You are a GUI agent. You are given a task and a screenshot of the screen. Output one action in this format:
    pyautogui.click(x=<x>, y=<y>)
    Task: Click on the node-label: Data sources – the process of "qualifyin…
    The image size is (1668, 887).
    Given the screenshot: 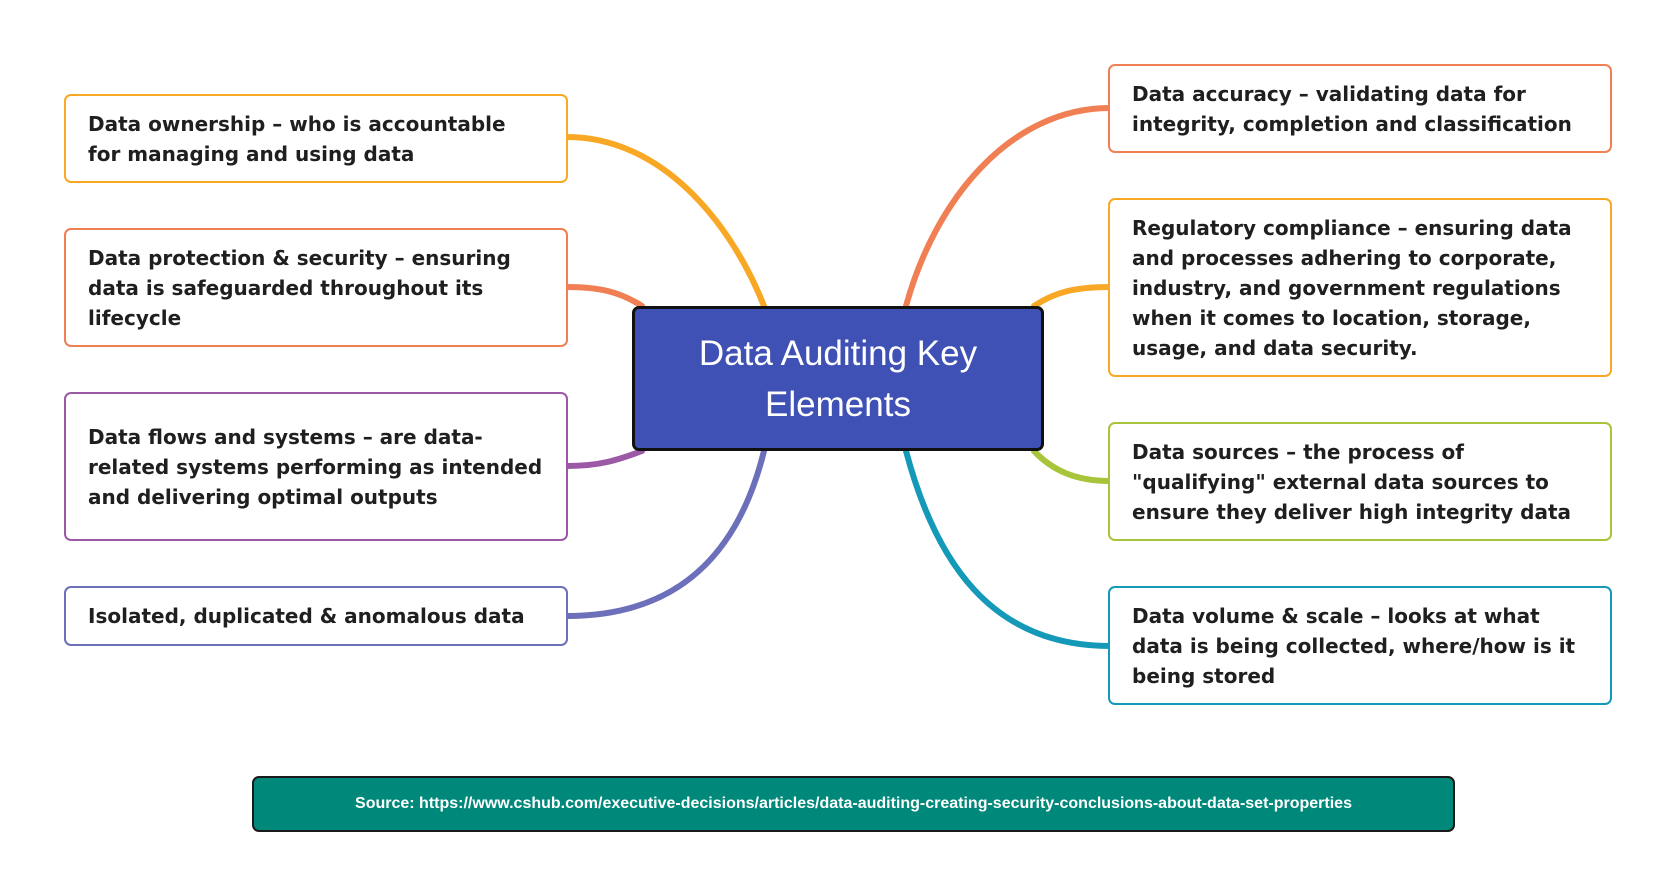 What is the action you would take?
    pyautogui.click(x=1352, y=481)
    